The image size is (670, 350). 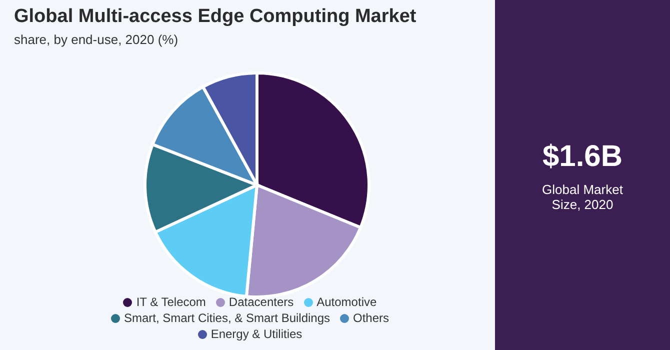 I want to click on legend-label: Datacenters, so click(x=261, y=302).